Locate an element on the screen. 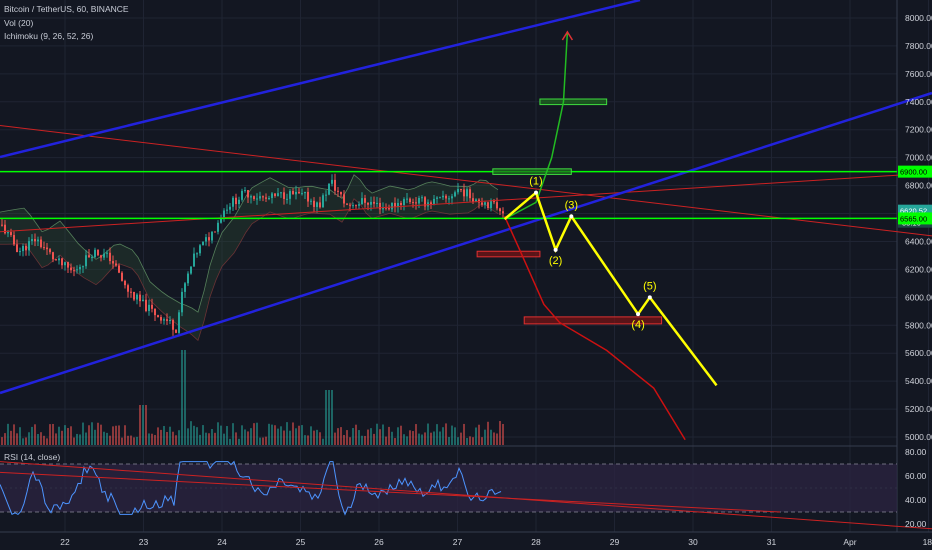 This screenshot has height=550, width=932. volume-legend: Vol (20) is located at coordinates (19, 23).